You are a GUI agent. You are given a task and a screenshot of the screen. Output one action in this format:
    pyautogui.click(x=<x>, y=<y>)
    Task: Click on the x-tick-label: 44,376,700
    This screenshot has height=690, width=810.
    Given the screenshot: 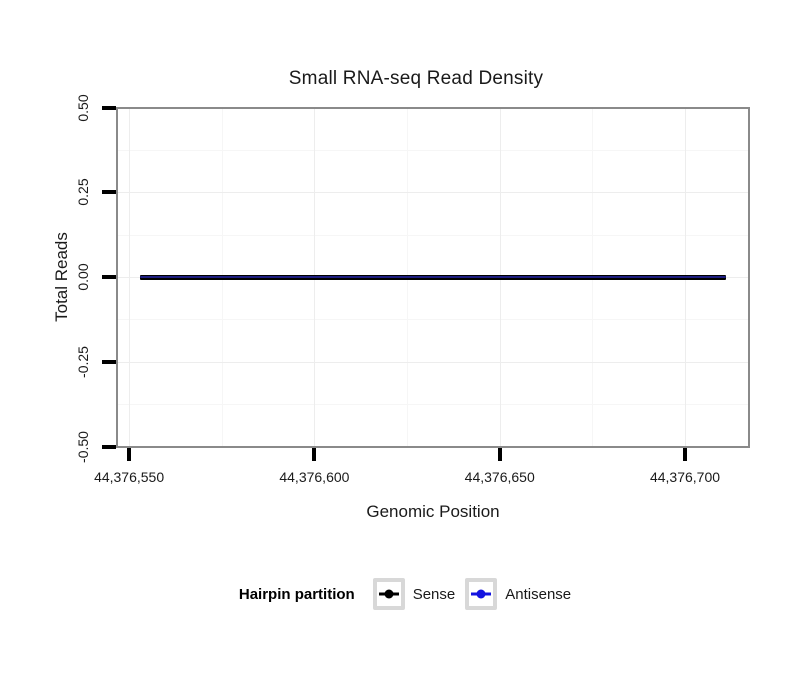 What is the action you would take?
    pyautogui.click(x=685, y=477)
    